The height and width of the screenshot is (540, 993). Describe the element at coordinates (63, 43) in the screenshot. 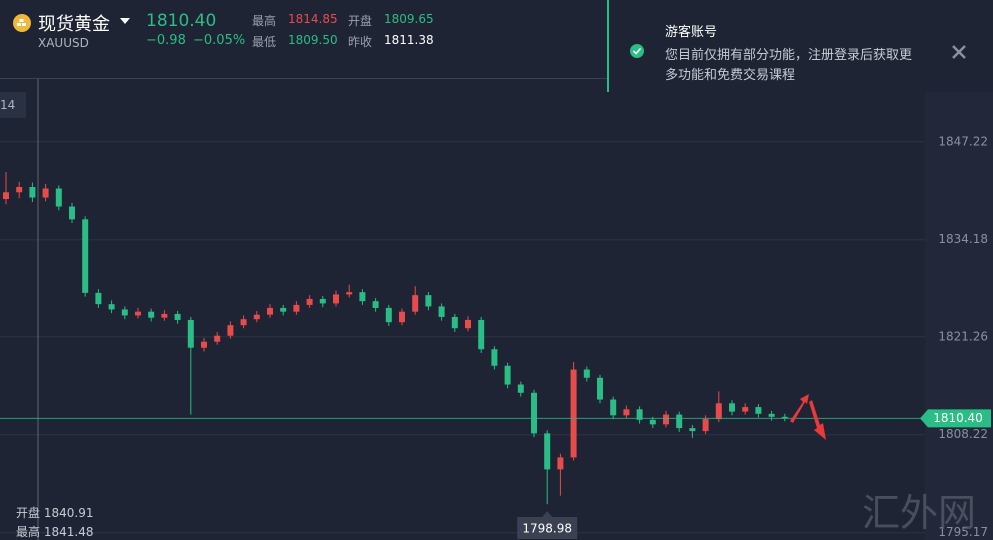

I see `symbol: XAUUSD` at that location.